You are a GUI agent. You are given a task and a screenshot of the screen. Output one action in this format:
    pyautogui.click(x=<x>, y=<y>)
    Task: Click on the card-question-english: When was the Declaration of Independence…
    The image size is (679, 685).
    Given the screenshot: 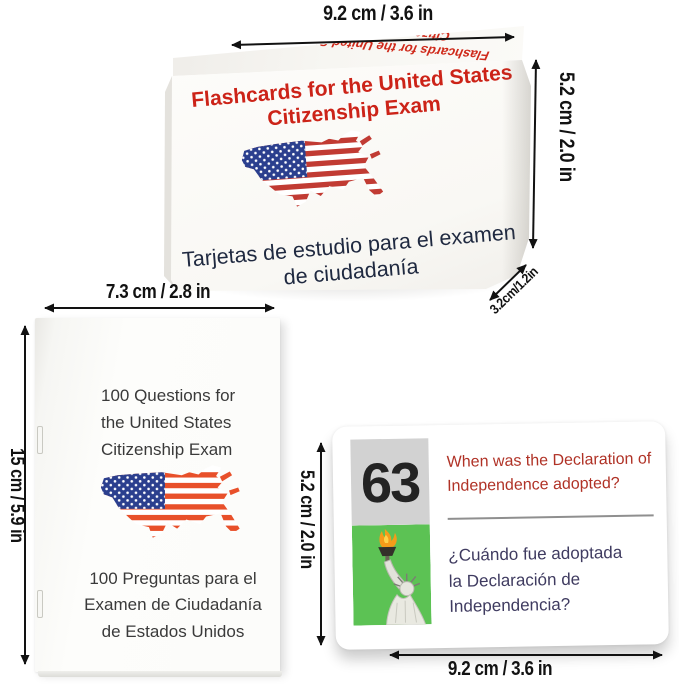 What is the action you would take?
    pyautogui.click(x=549, y=472)
    